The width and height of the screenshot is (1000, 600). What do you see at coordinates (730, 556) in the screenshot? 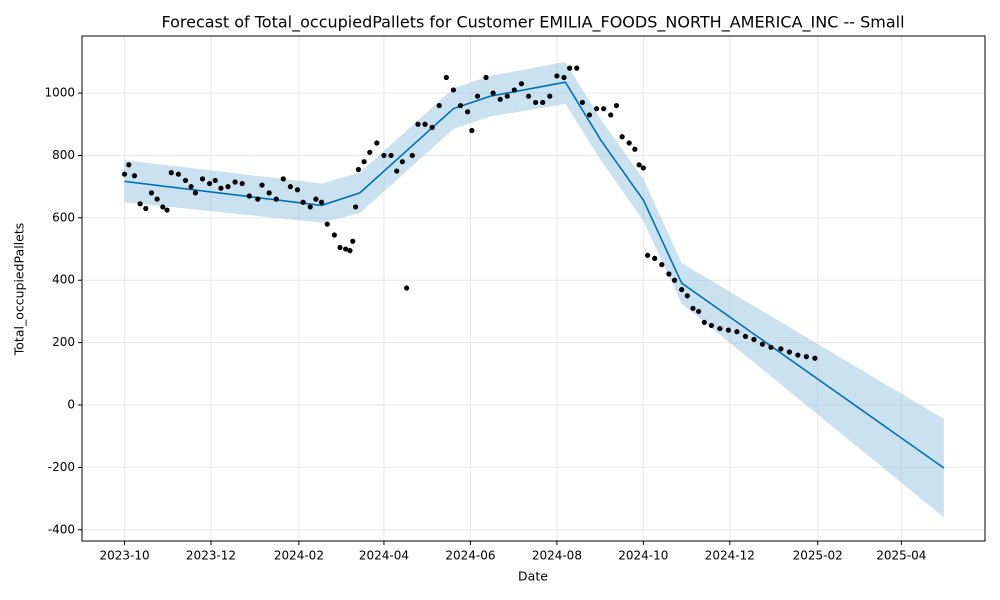
I see `x-tick-label: 2024-12` at bounding box center [730, 556].